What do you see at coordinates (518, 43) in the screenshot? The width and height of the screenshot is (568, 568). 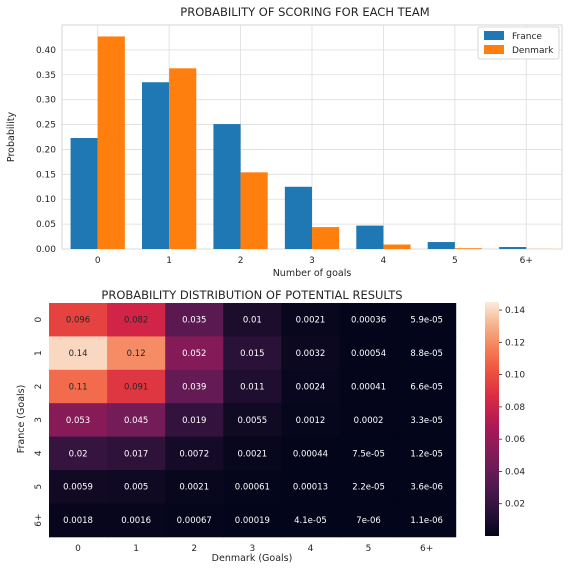 I see `bar-legend: France Denmark` at bounding box center [518, 43].